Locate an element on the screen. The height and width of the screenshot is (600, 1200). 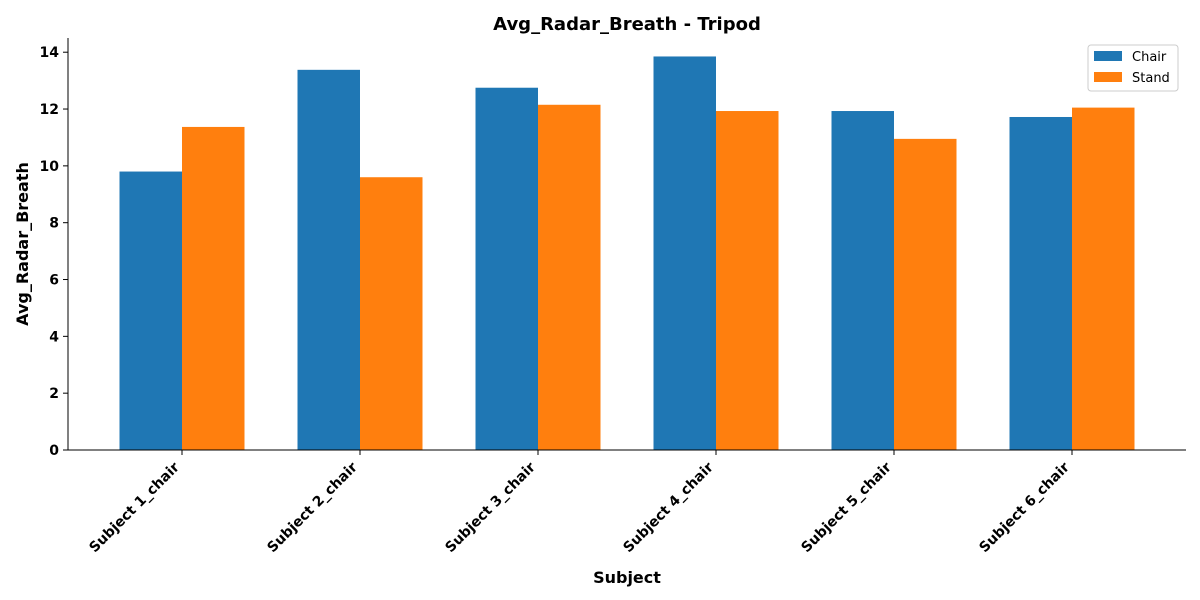
legend-label-stand: Stand is located at coordinates (1151, 78).